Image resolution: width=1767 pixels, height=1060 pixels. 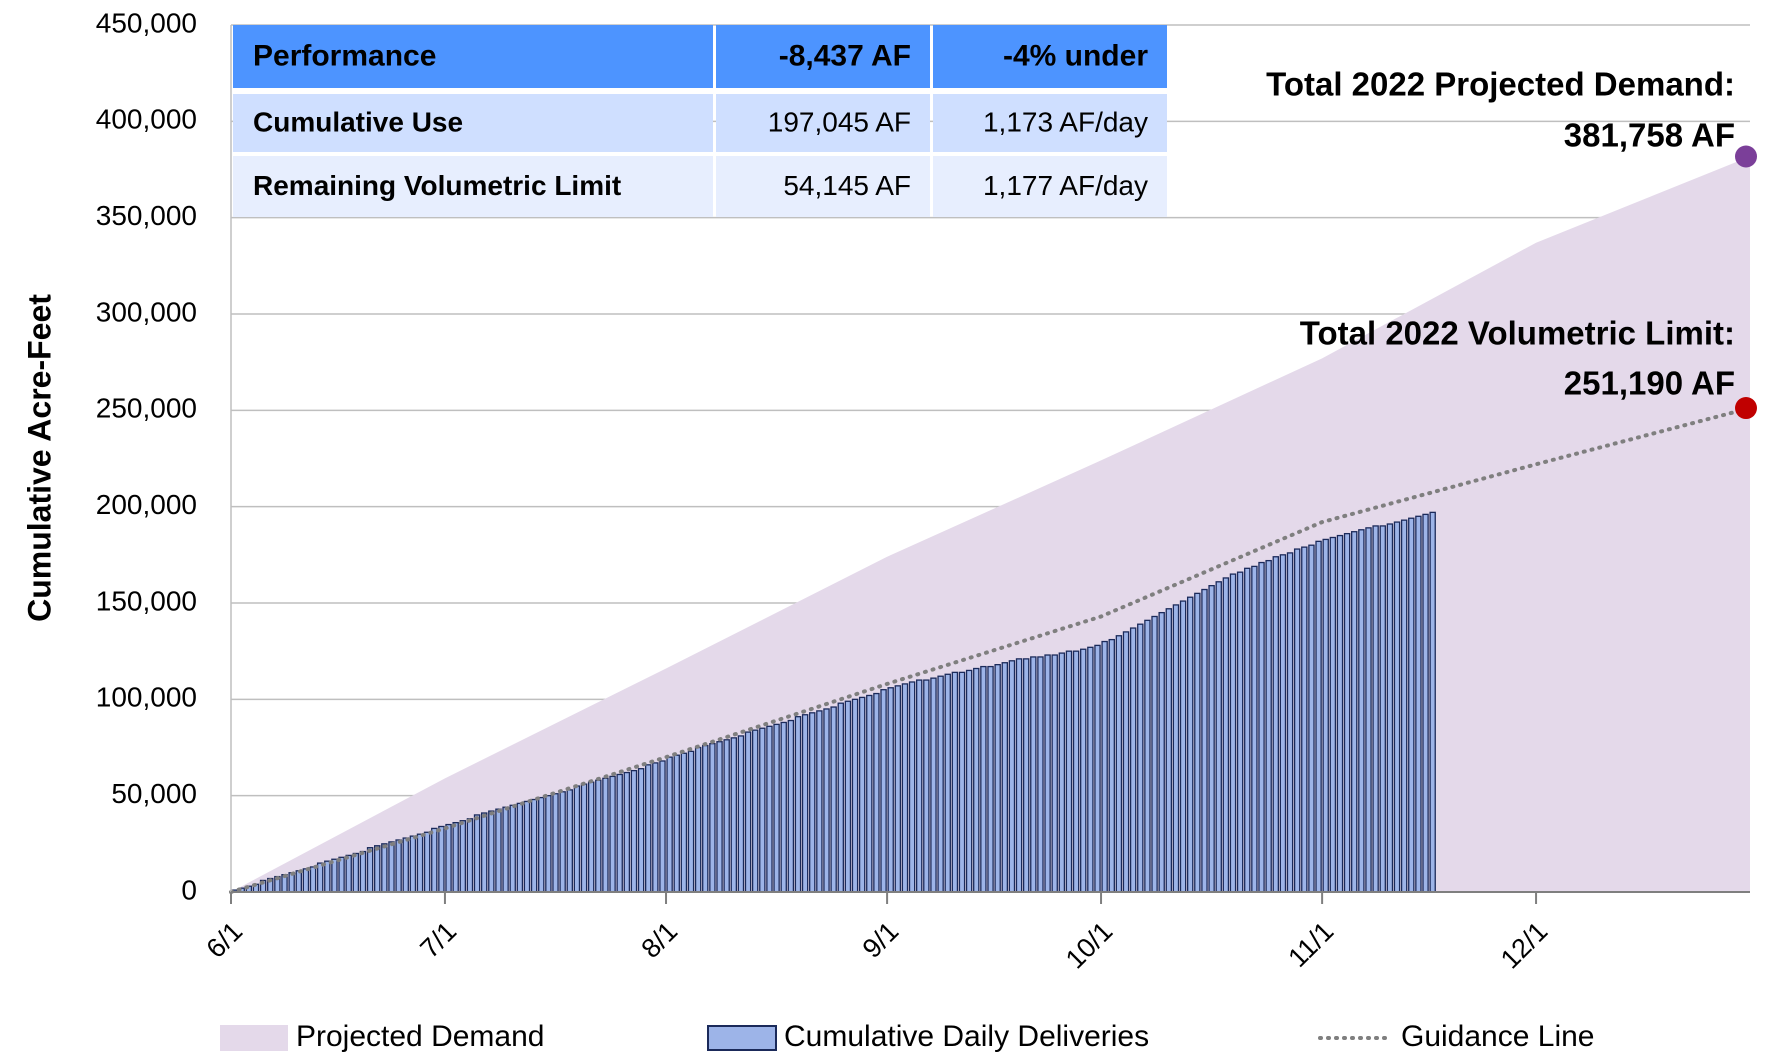 I want to click on table-text: -8,437 AF, so click(x=845, y=55).